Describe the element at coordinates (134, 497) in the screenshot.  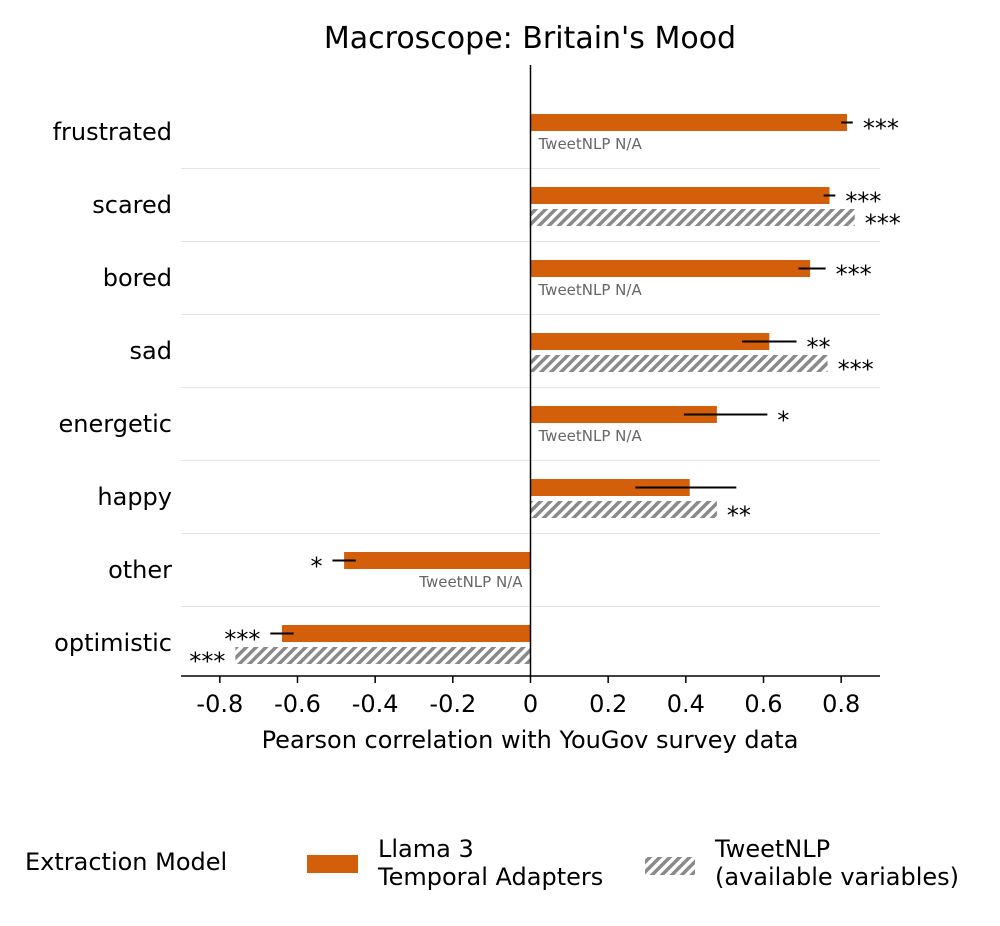
I see `category-label-happy: happy` at that location.